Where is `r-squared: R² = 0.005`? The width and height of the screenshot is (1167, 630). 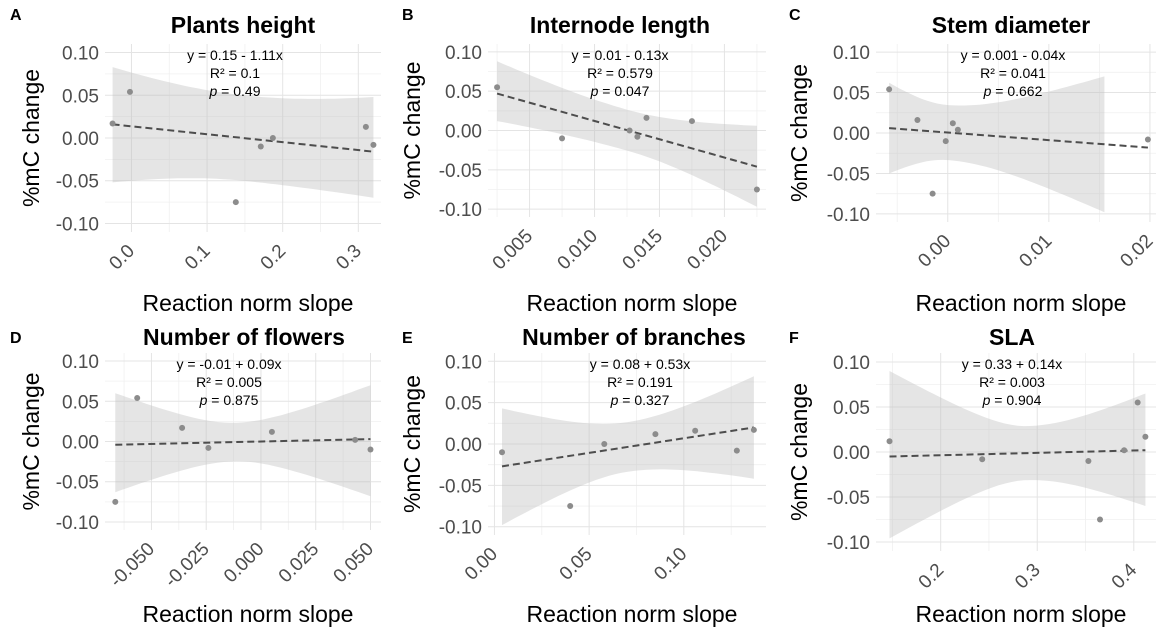 r-squared: R² = 0.005 is located at coordinates (229, 382).